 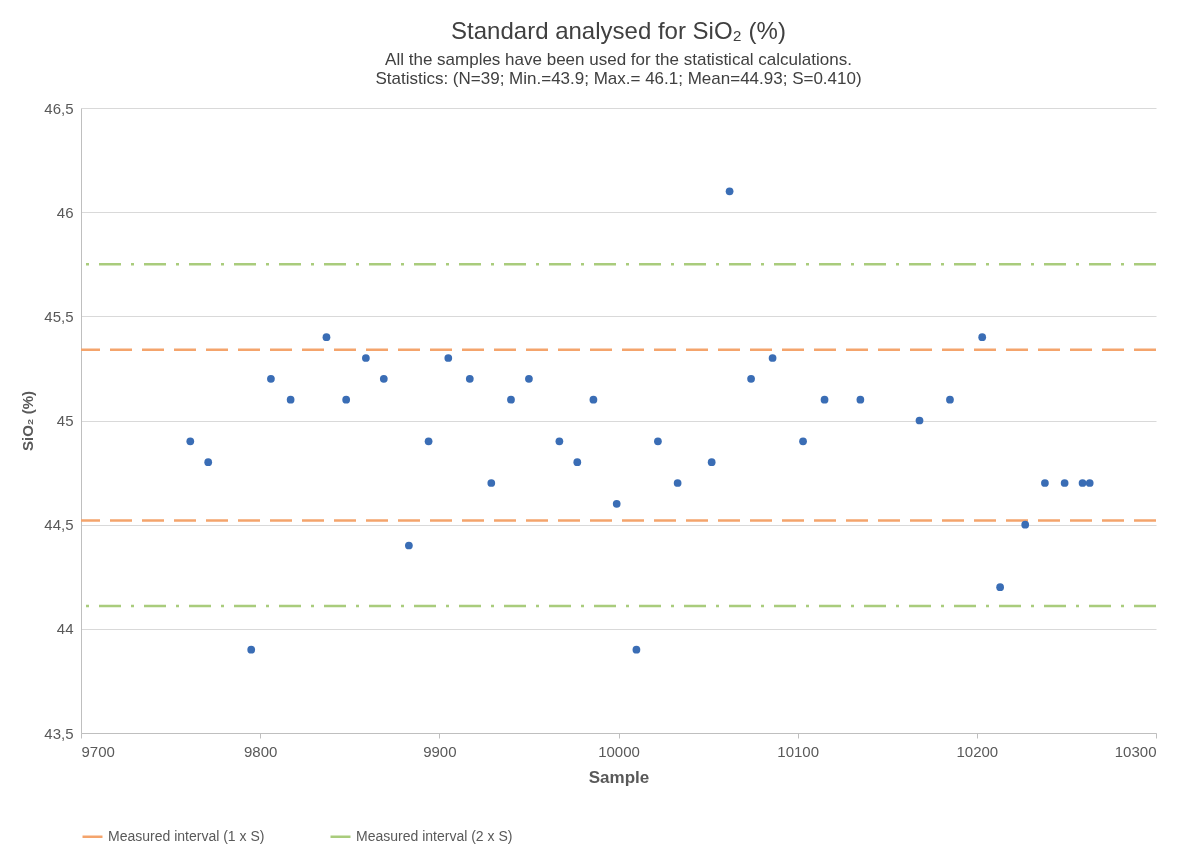 I want to click on y-axis-title: SiO₂ (%), so click(x=28, y=421).